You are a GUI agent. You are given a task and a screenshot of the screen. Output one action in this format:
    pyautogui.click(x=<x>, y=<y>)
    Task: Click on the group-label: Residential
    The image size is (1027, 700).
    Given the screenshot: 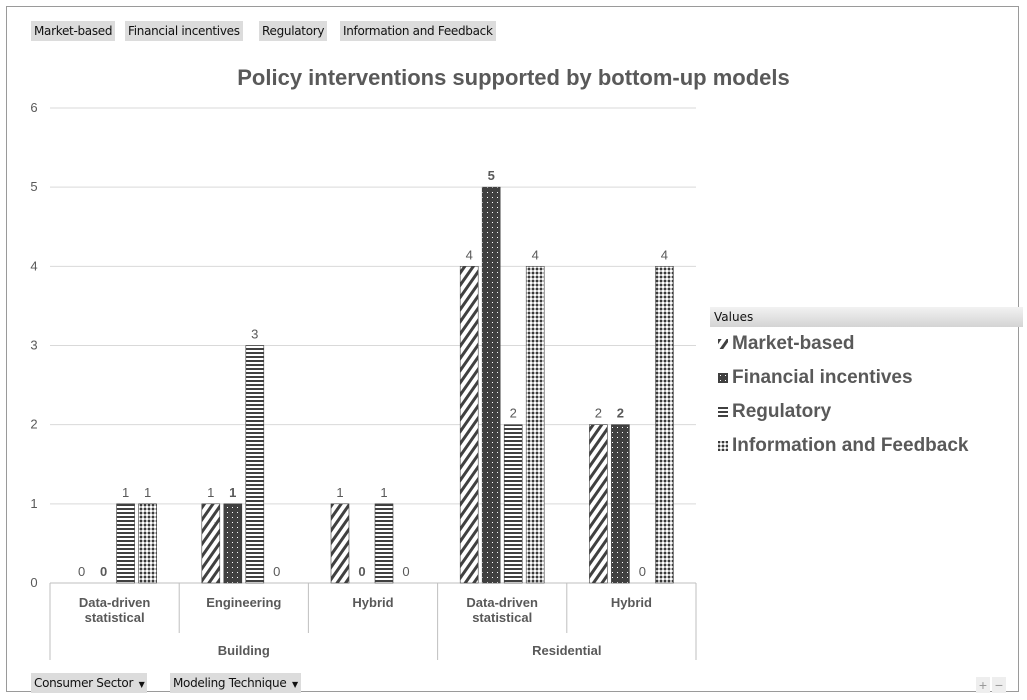 What is the action you would take?
    pyautogui.click(x=566, y=650)
    